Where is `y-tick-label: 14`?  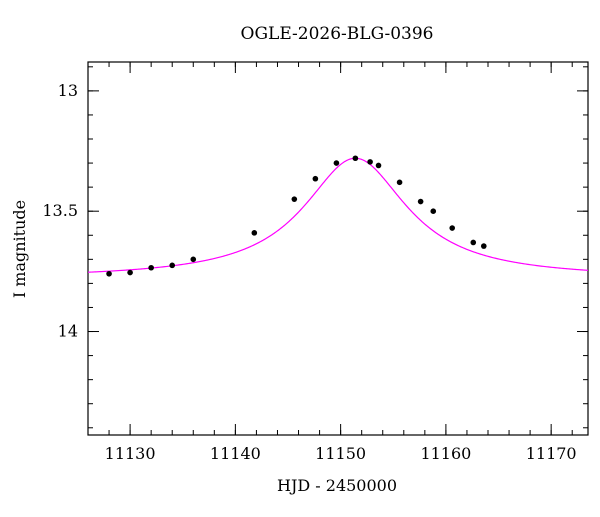
y-tick-label: 14 is located at coordinates (68, 331).